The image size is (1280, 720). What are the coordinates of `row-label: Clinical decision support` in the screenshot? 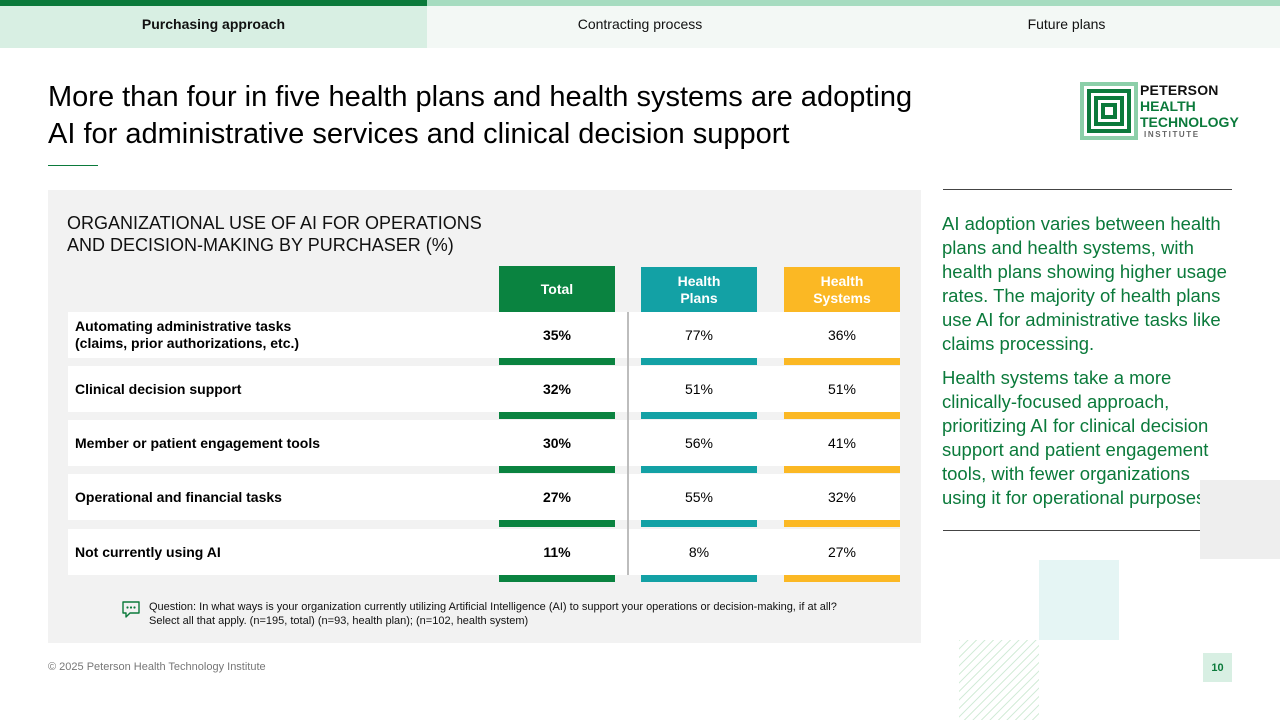 It's located at (158, 388).